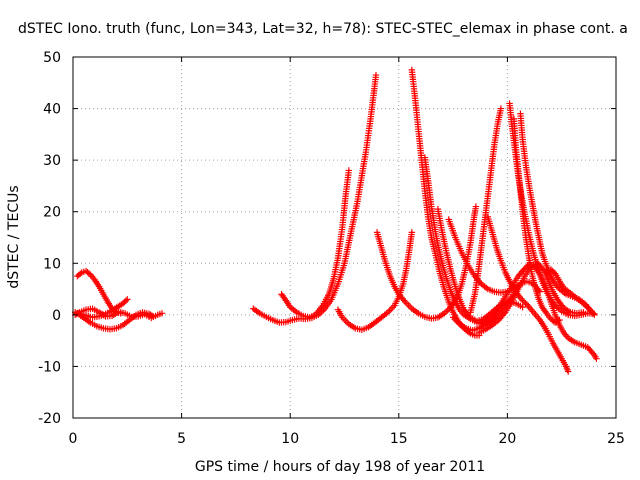 The image size is (640, 480). Describe the element at coordinates (290, 439) in the screenshot. I see `x-tick-label: 10` at that location.